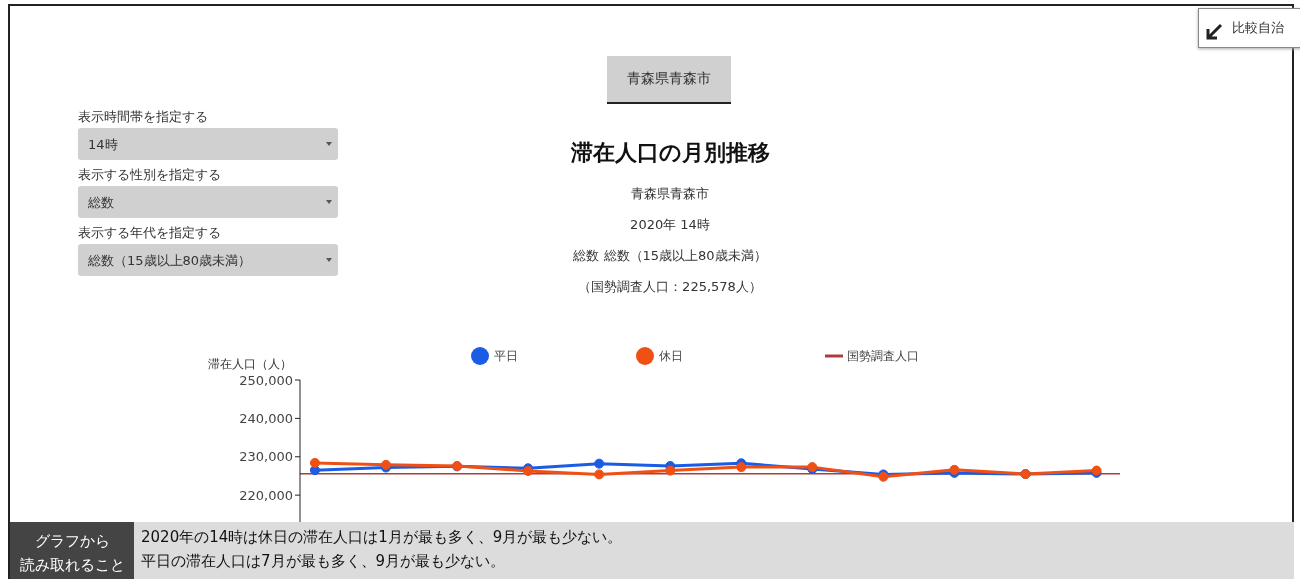 This screenshot has width=1300, height=581. I want to click on text: 総数 総数（15歳以上80歳未満）, so click(670, 256).